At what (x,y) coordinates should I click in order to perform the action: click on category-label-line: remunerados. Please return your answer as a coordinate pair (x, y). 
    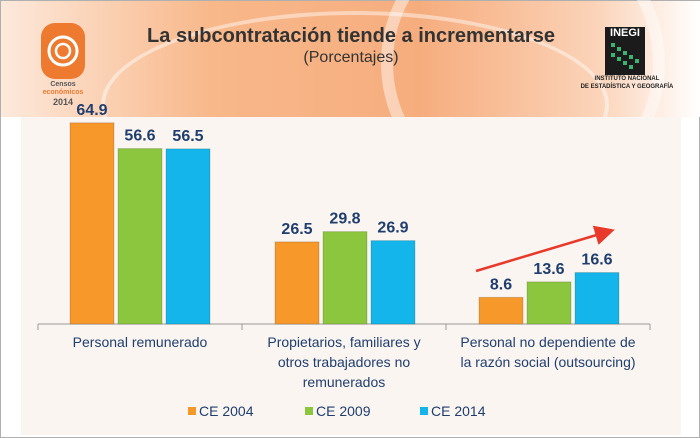
    Looking at the image, I should click on (344, 382).